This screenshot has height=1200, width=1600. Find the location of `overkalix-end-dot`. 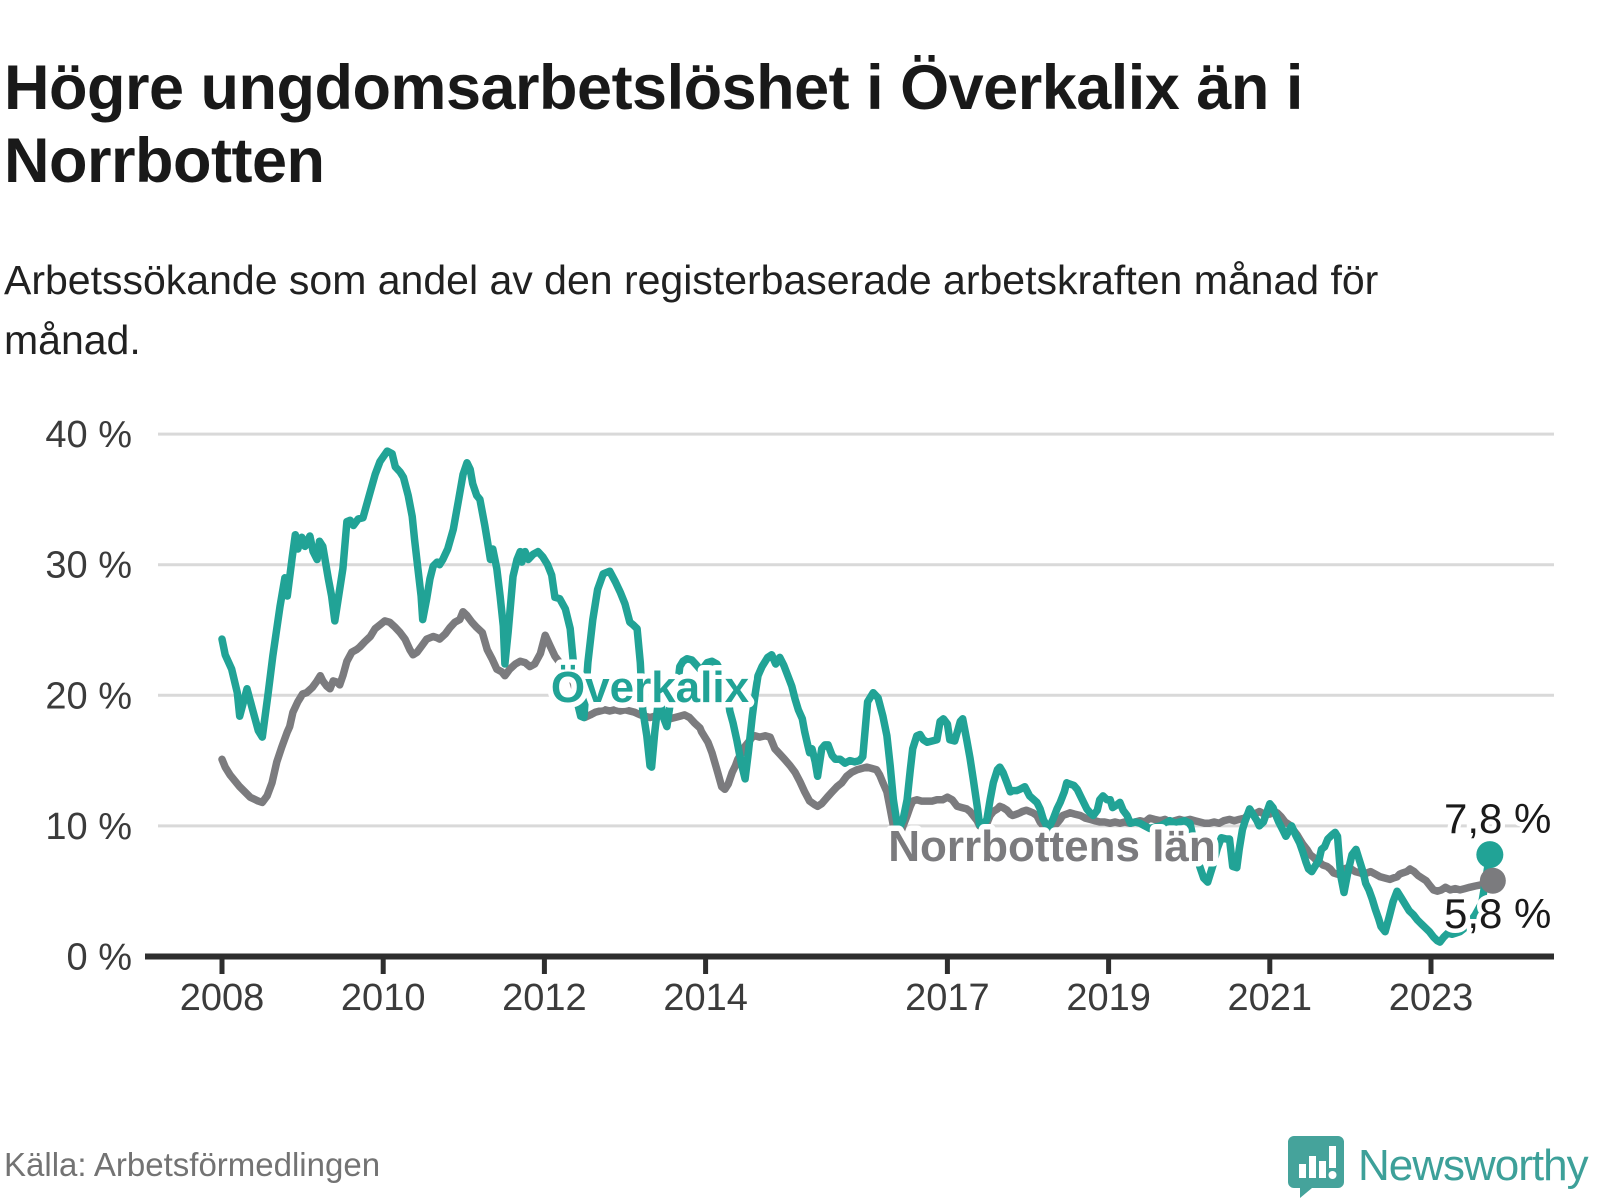

overkalix-end-dot is located at coordinates (1490, 855).